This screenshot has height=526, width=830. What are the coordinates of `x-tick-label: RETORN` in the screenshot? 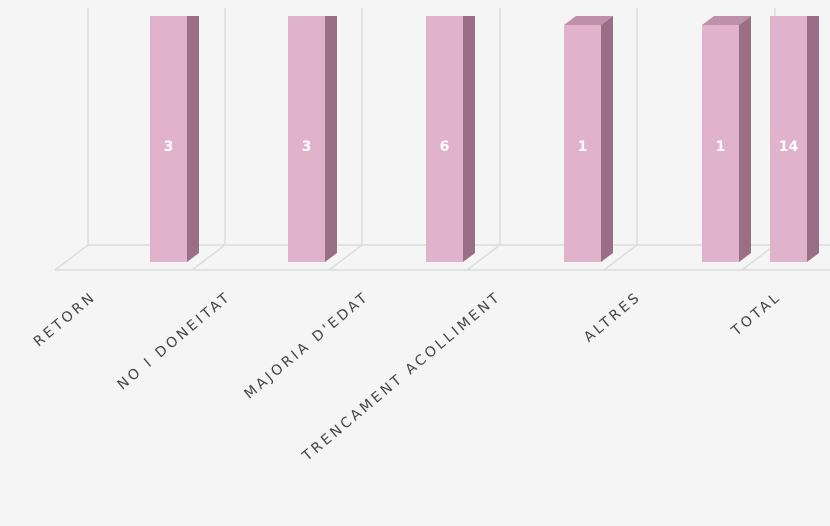 It's located at (65, 319).